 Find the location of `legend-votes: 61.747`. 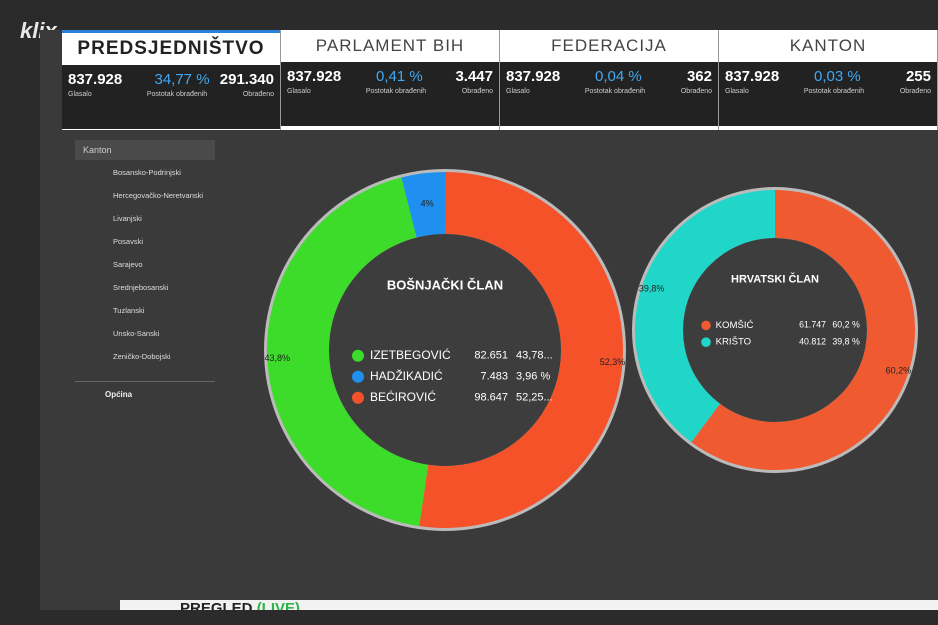

legend-votes: 61.747 is located at coordinates (812, 325).